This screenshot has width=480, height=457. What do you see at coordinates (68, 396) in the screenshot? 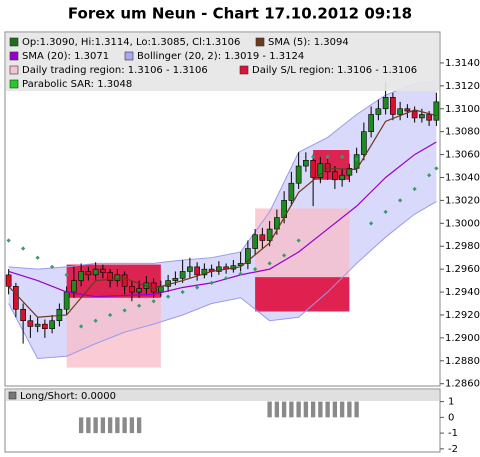
I see `lower-title: Long/Short: 0.0000` at bounding box center [68, 396].